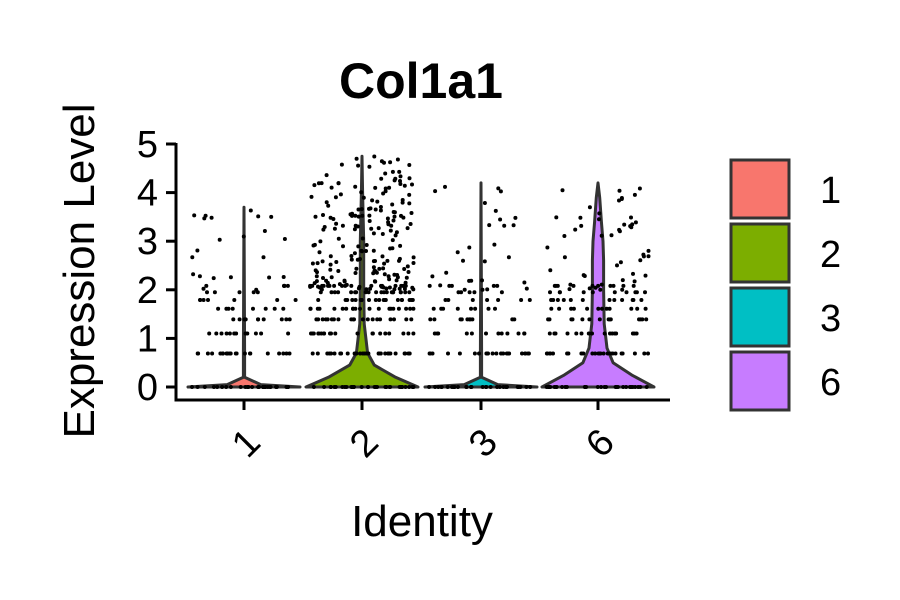 Image resolution: width=900 pixels, height=600 pixels. What do you see at coordinates (147, 194) in the screenshot?
I see `y-tick-label: 4` at bounding box center [147, 194].